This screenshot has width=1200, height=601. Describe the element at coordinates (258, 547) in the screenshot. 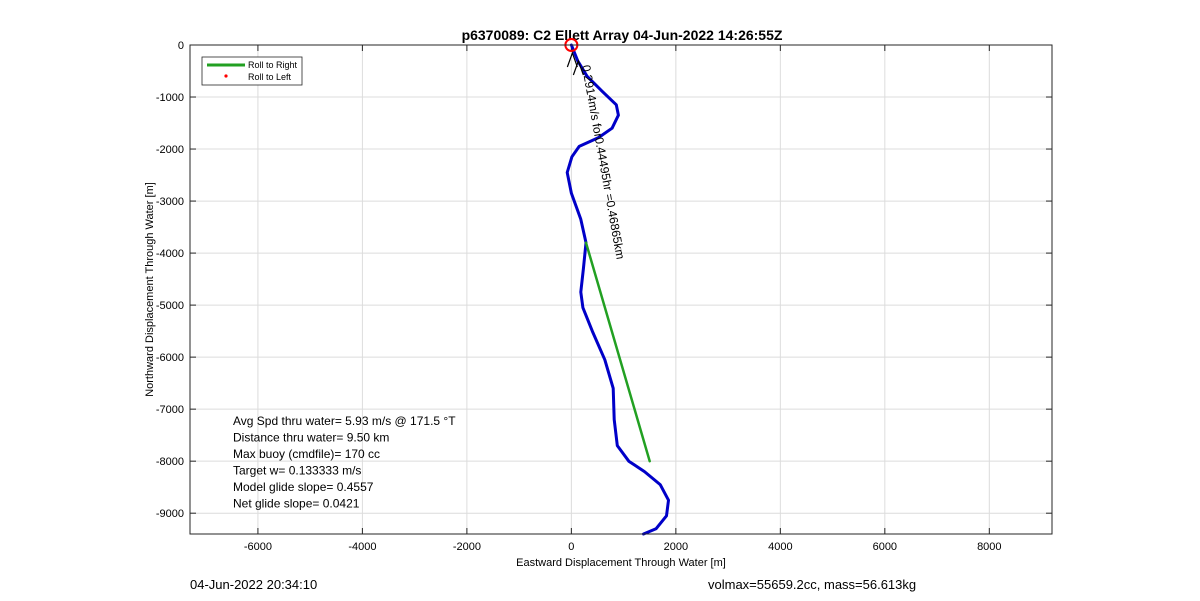

I see `x-tick-label: -6000` at that location.